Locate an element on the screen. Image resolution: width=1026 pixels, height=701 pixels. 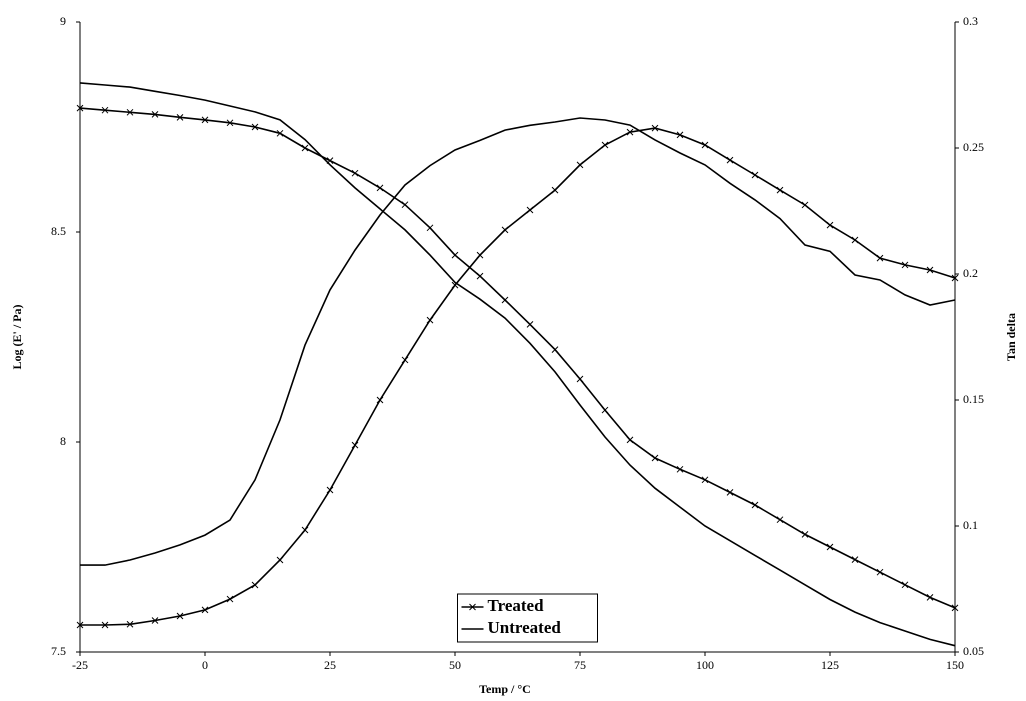
x-tick-label: 100 is located at coordinates (705, 665).